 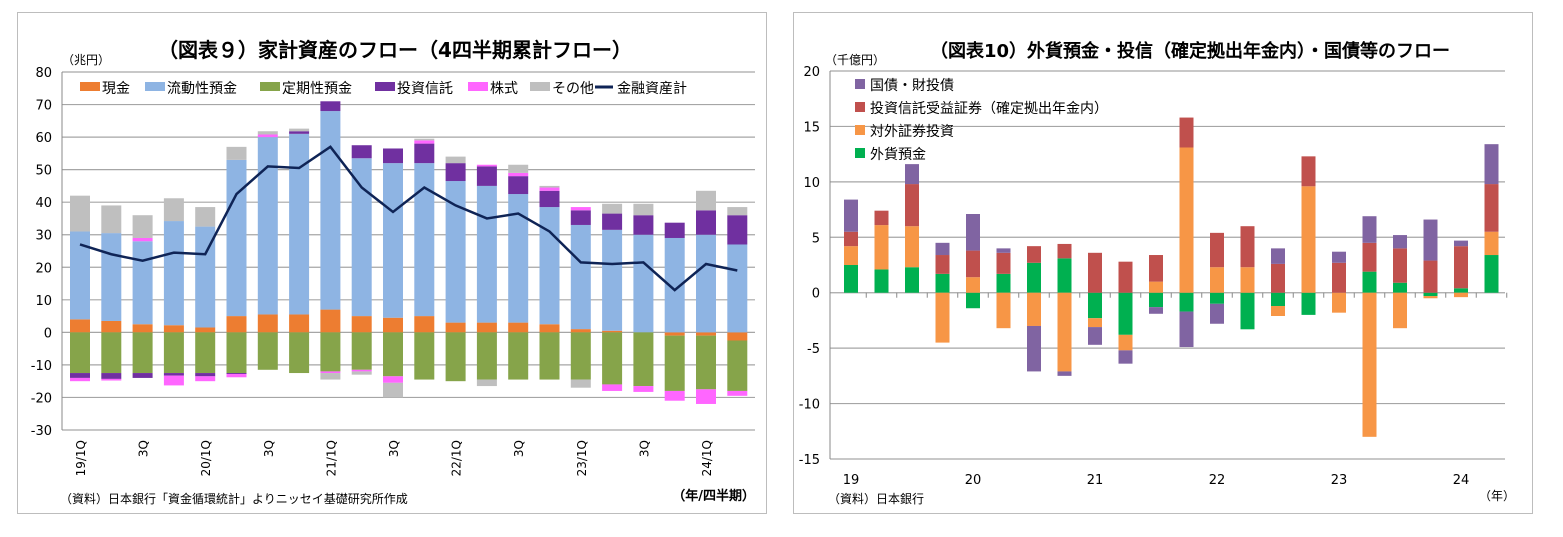 What do you see at coordinates (573, 89) in the screenshot?
I see `legend-label: その他` at bounding box center [573, 89].